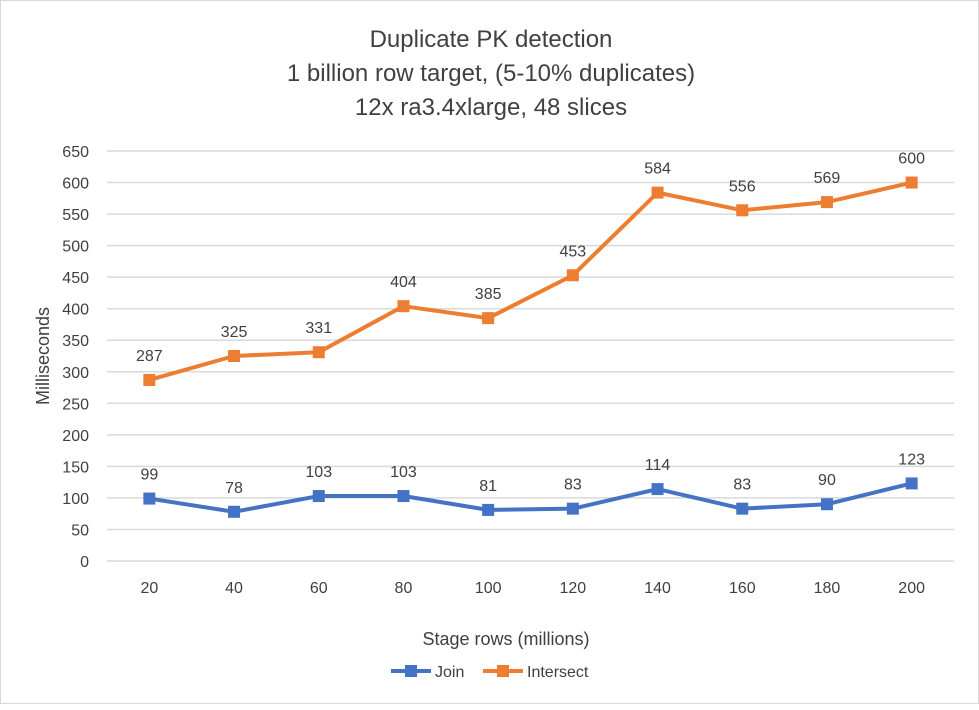  I want to click on x-tick-label: 20, so click(149, 588).